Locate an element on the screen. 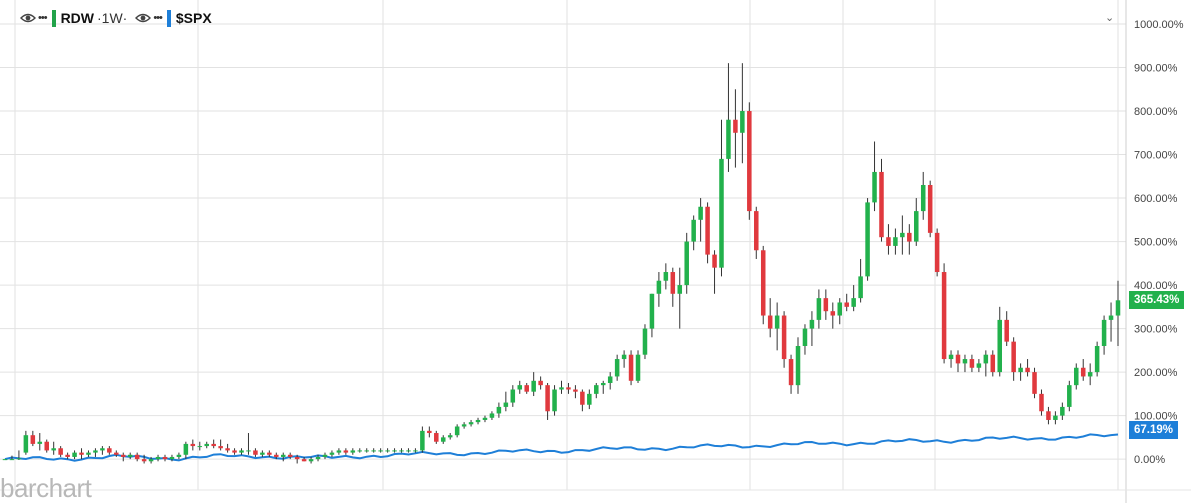 The image size is (1191, 504). chevron-down-icon: ⌄ is located at coordinates (1110, 18).